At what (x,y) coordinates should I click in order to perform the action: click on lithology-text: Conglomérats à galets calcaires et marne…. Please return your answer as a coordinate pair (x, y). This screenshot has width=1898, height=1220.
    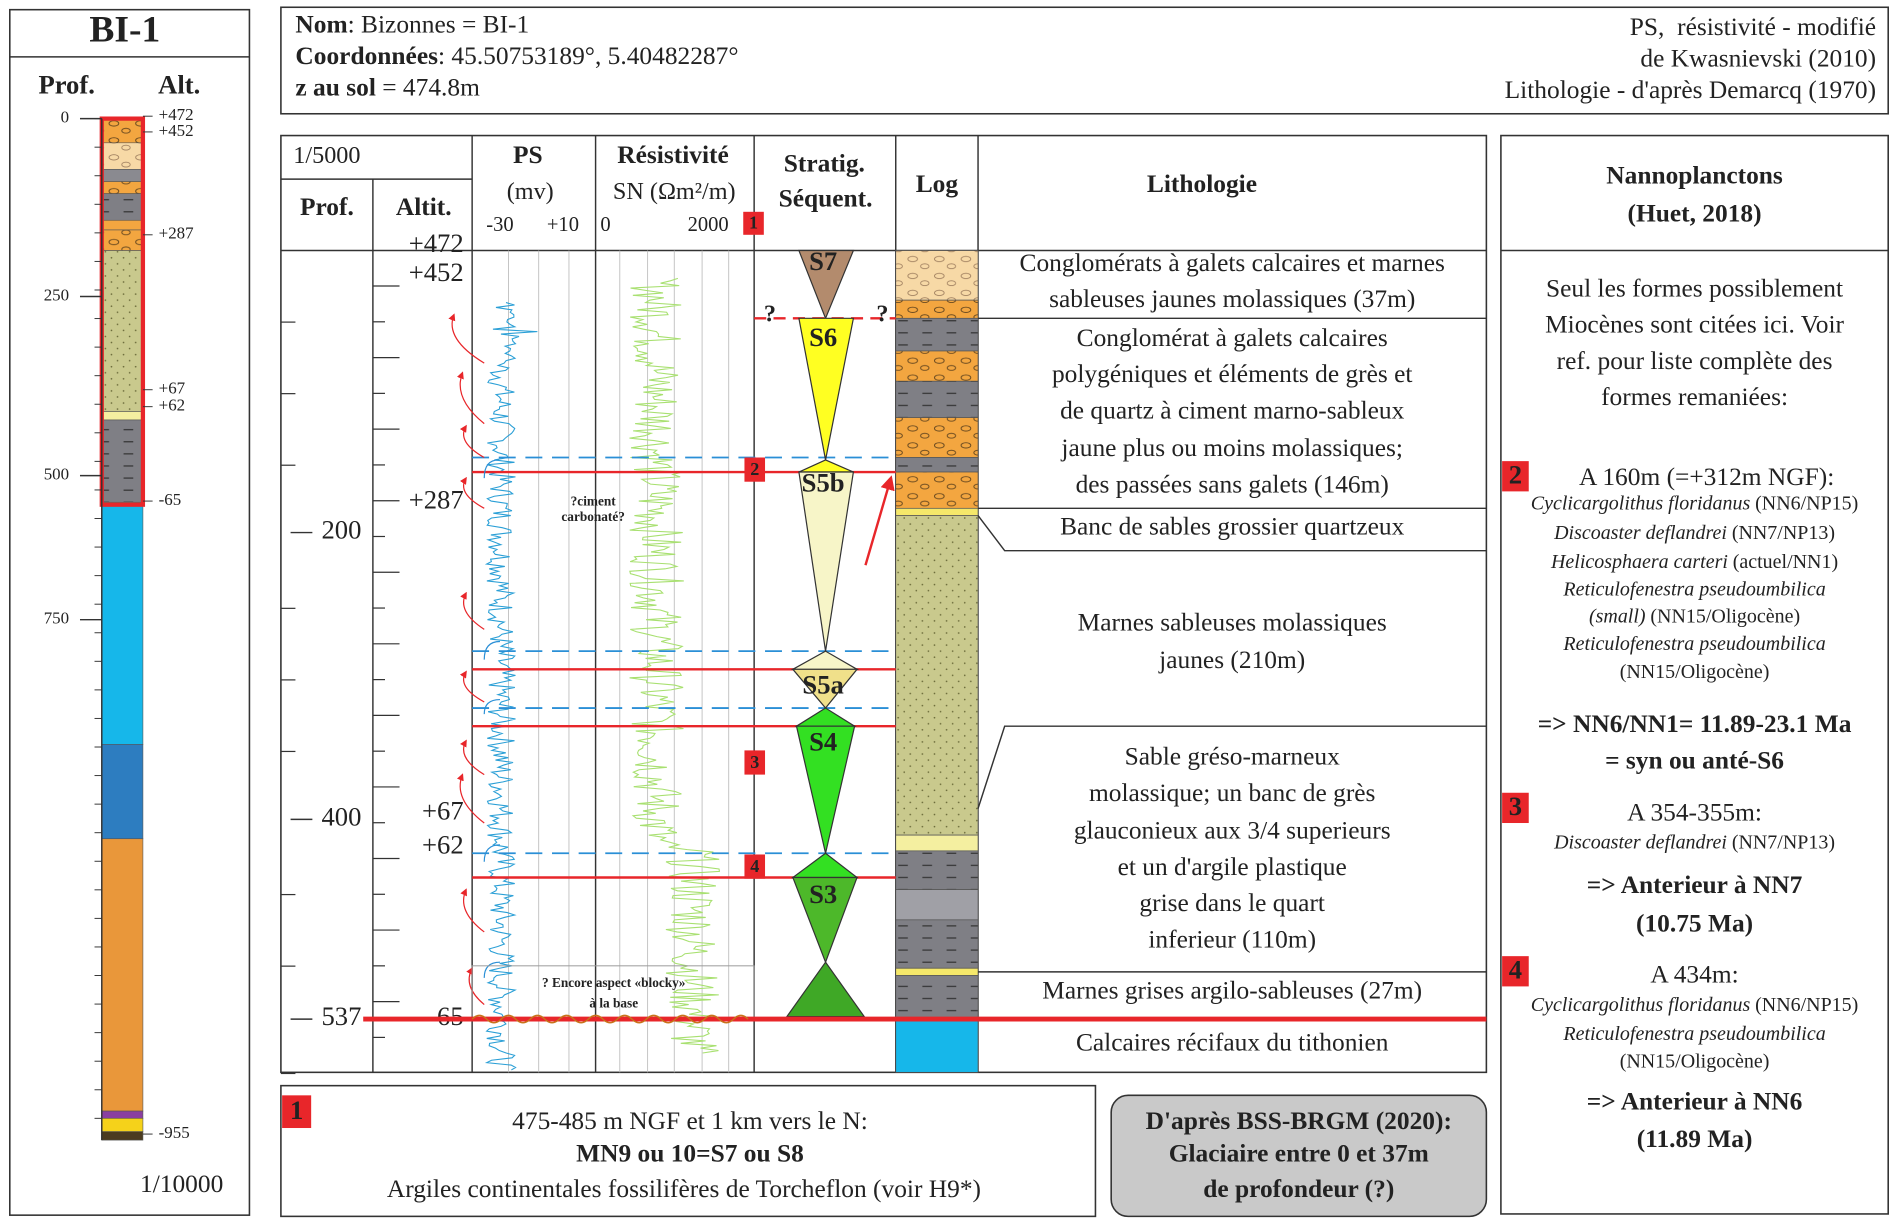
    Looking at the image, I should click on (1232, 263).